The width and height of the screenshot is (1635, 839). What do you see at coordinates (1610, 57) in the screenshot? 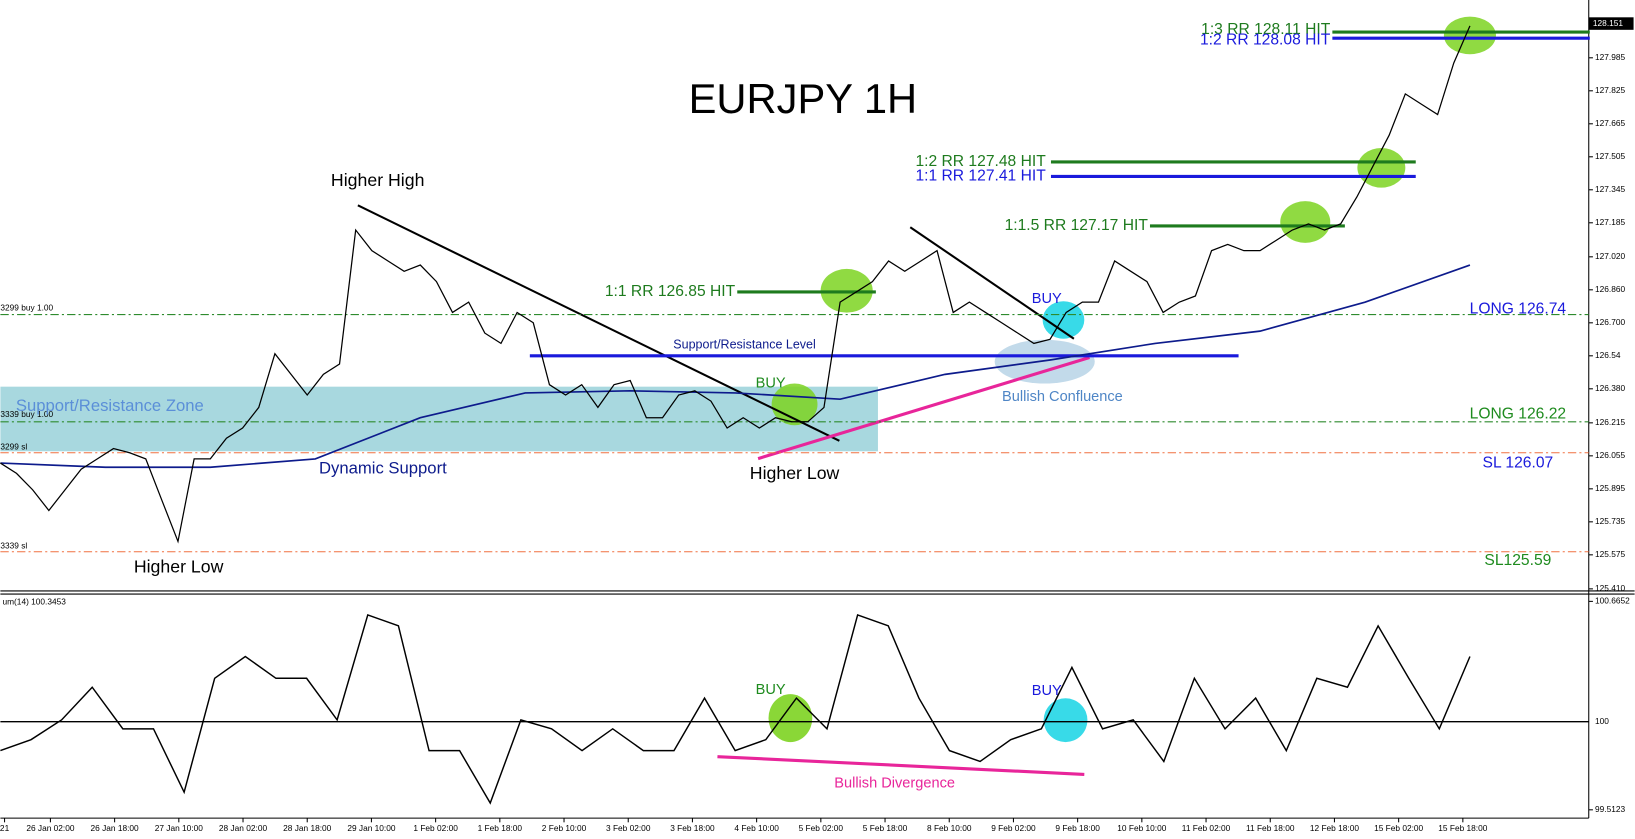
I see `y-tick-label: 127.985` at bounding box center [1610, 57].